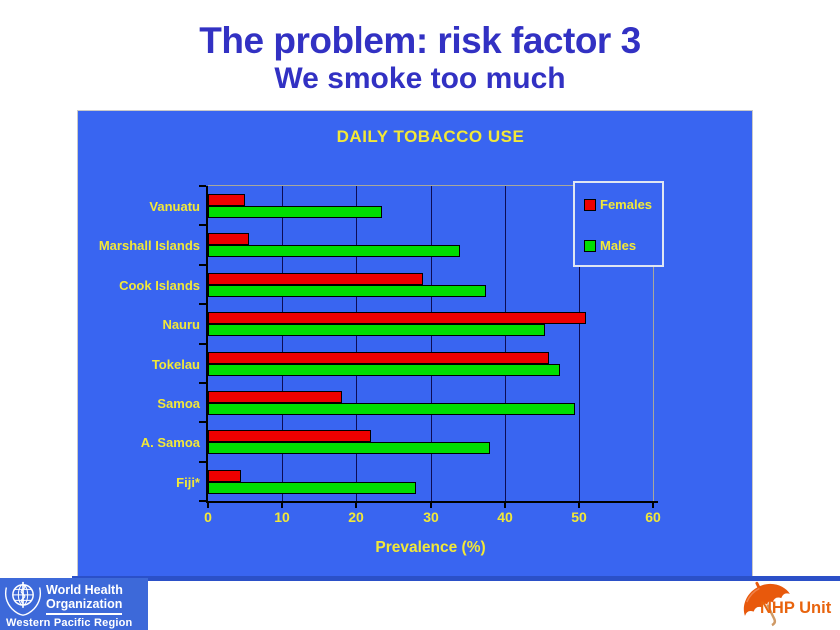  Describe the element at coordinates (391, 409) in the screenshot. I see `bar-males-samoa` at that location.